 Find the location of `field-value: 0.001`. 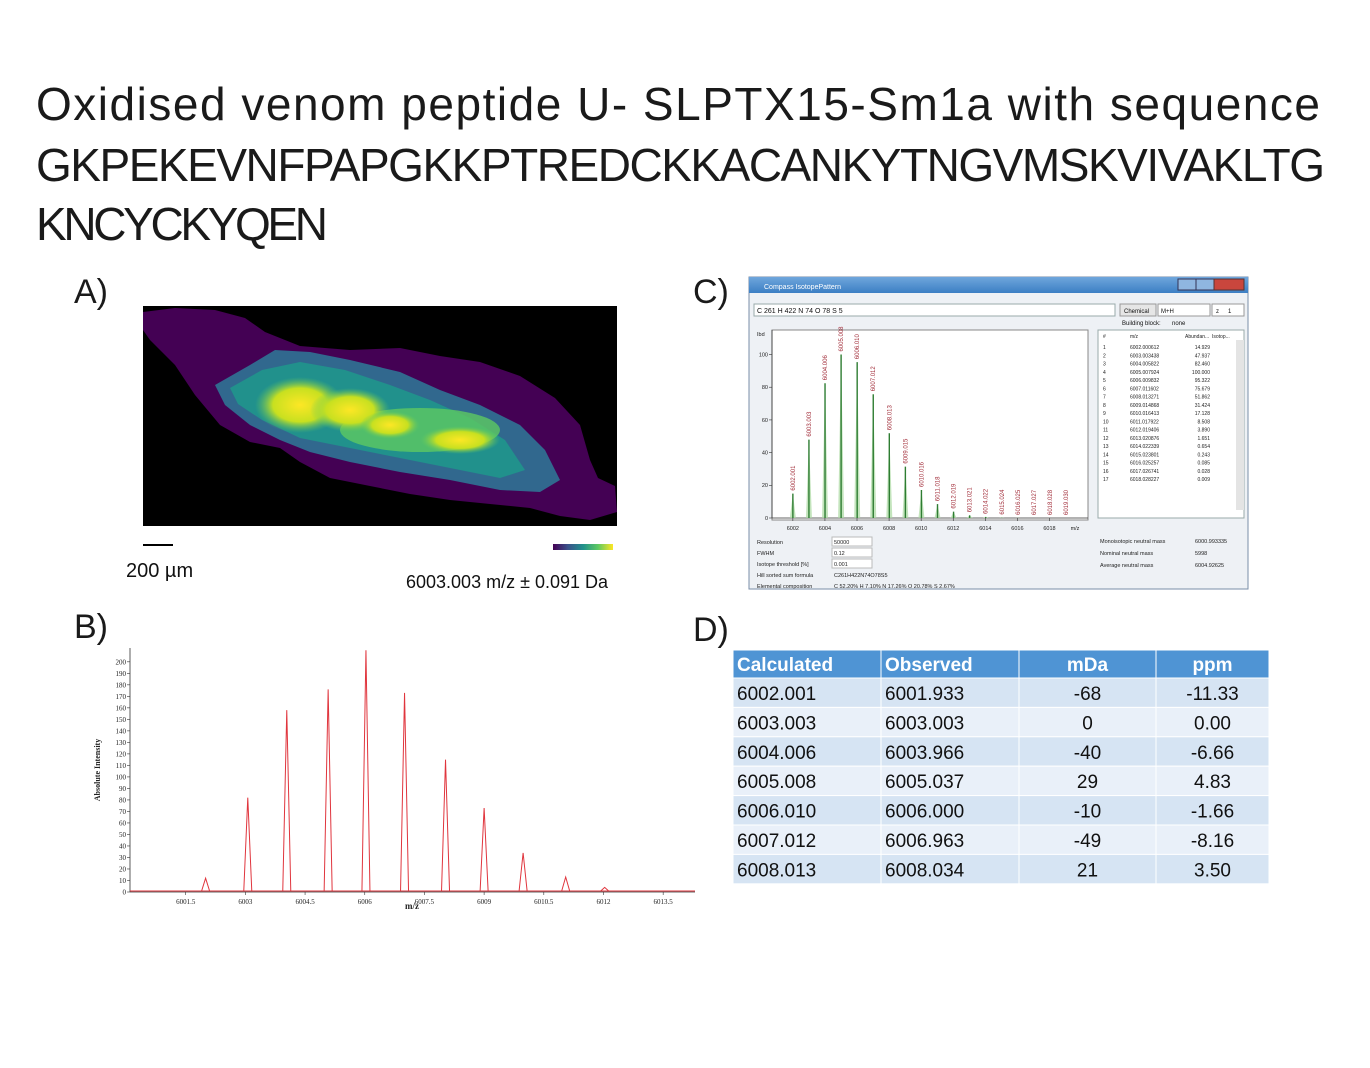

field-value: 0.001 is located at coordinates (841, 565).